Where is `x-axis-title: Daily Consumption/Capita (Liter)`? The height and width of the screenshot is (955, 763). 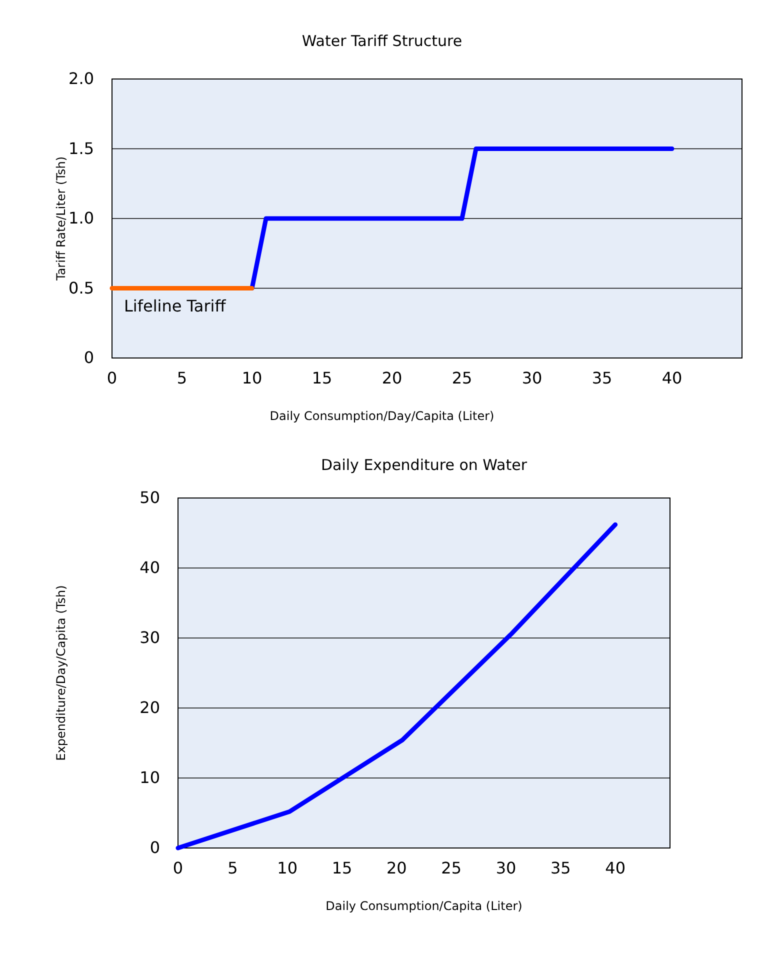 x-axis-title: Daily Consumption/Capita (Liter) is located at coordinates (424, 906).